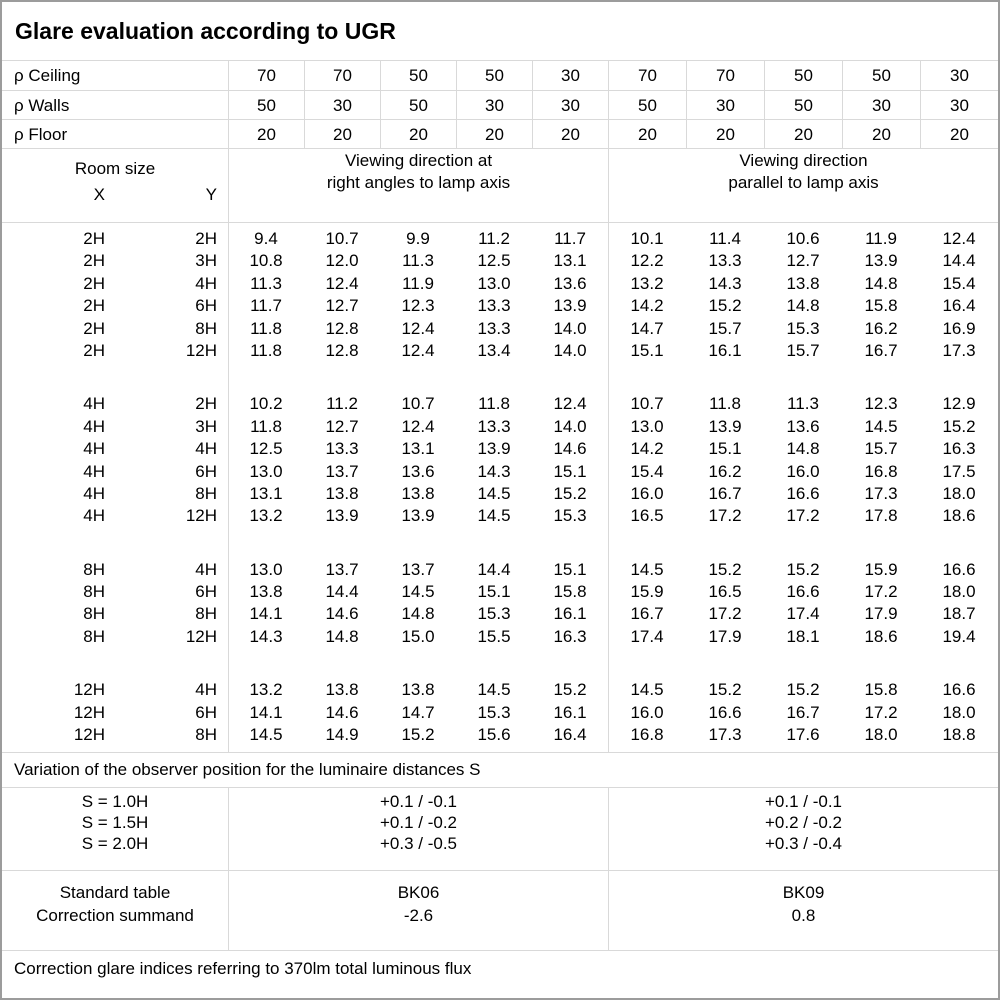 This screenshot has width=1000, height=1000. Describe the element at coordinates (115, 829) in the screenshot. I see `s-distance-labels: S = 1.0H S = 1.5H S = 2.0H` at that location.